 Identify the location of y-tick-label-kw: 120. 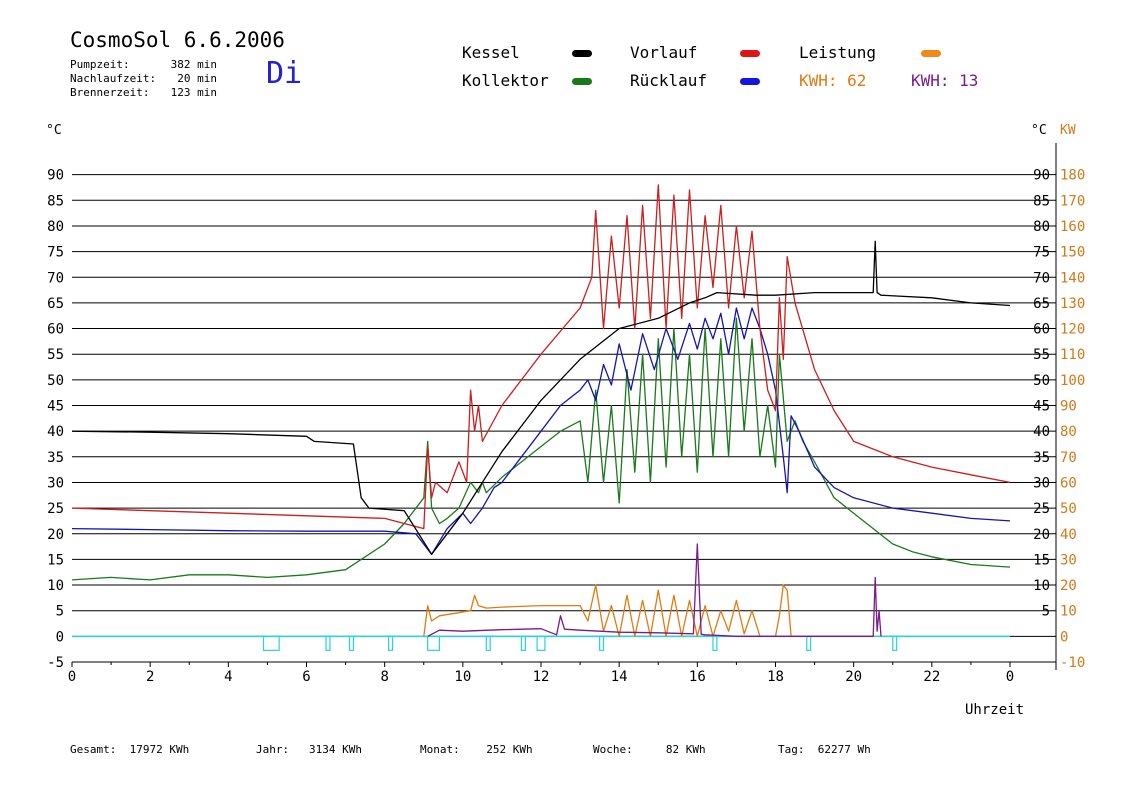
(1072, 330).